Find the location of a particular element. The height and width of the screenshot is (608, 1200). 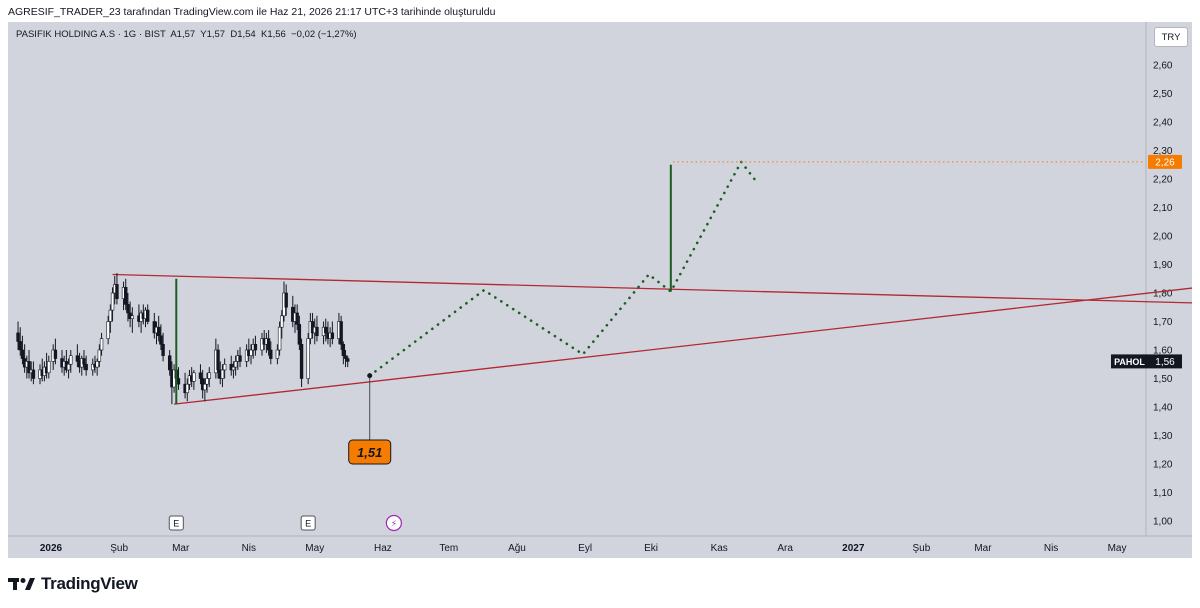

y-tick-label: 2,20 is located at coordinates (1163, 180).